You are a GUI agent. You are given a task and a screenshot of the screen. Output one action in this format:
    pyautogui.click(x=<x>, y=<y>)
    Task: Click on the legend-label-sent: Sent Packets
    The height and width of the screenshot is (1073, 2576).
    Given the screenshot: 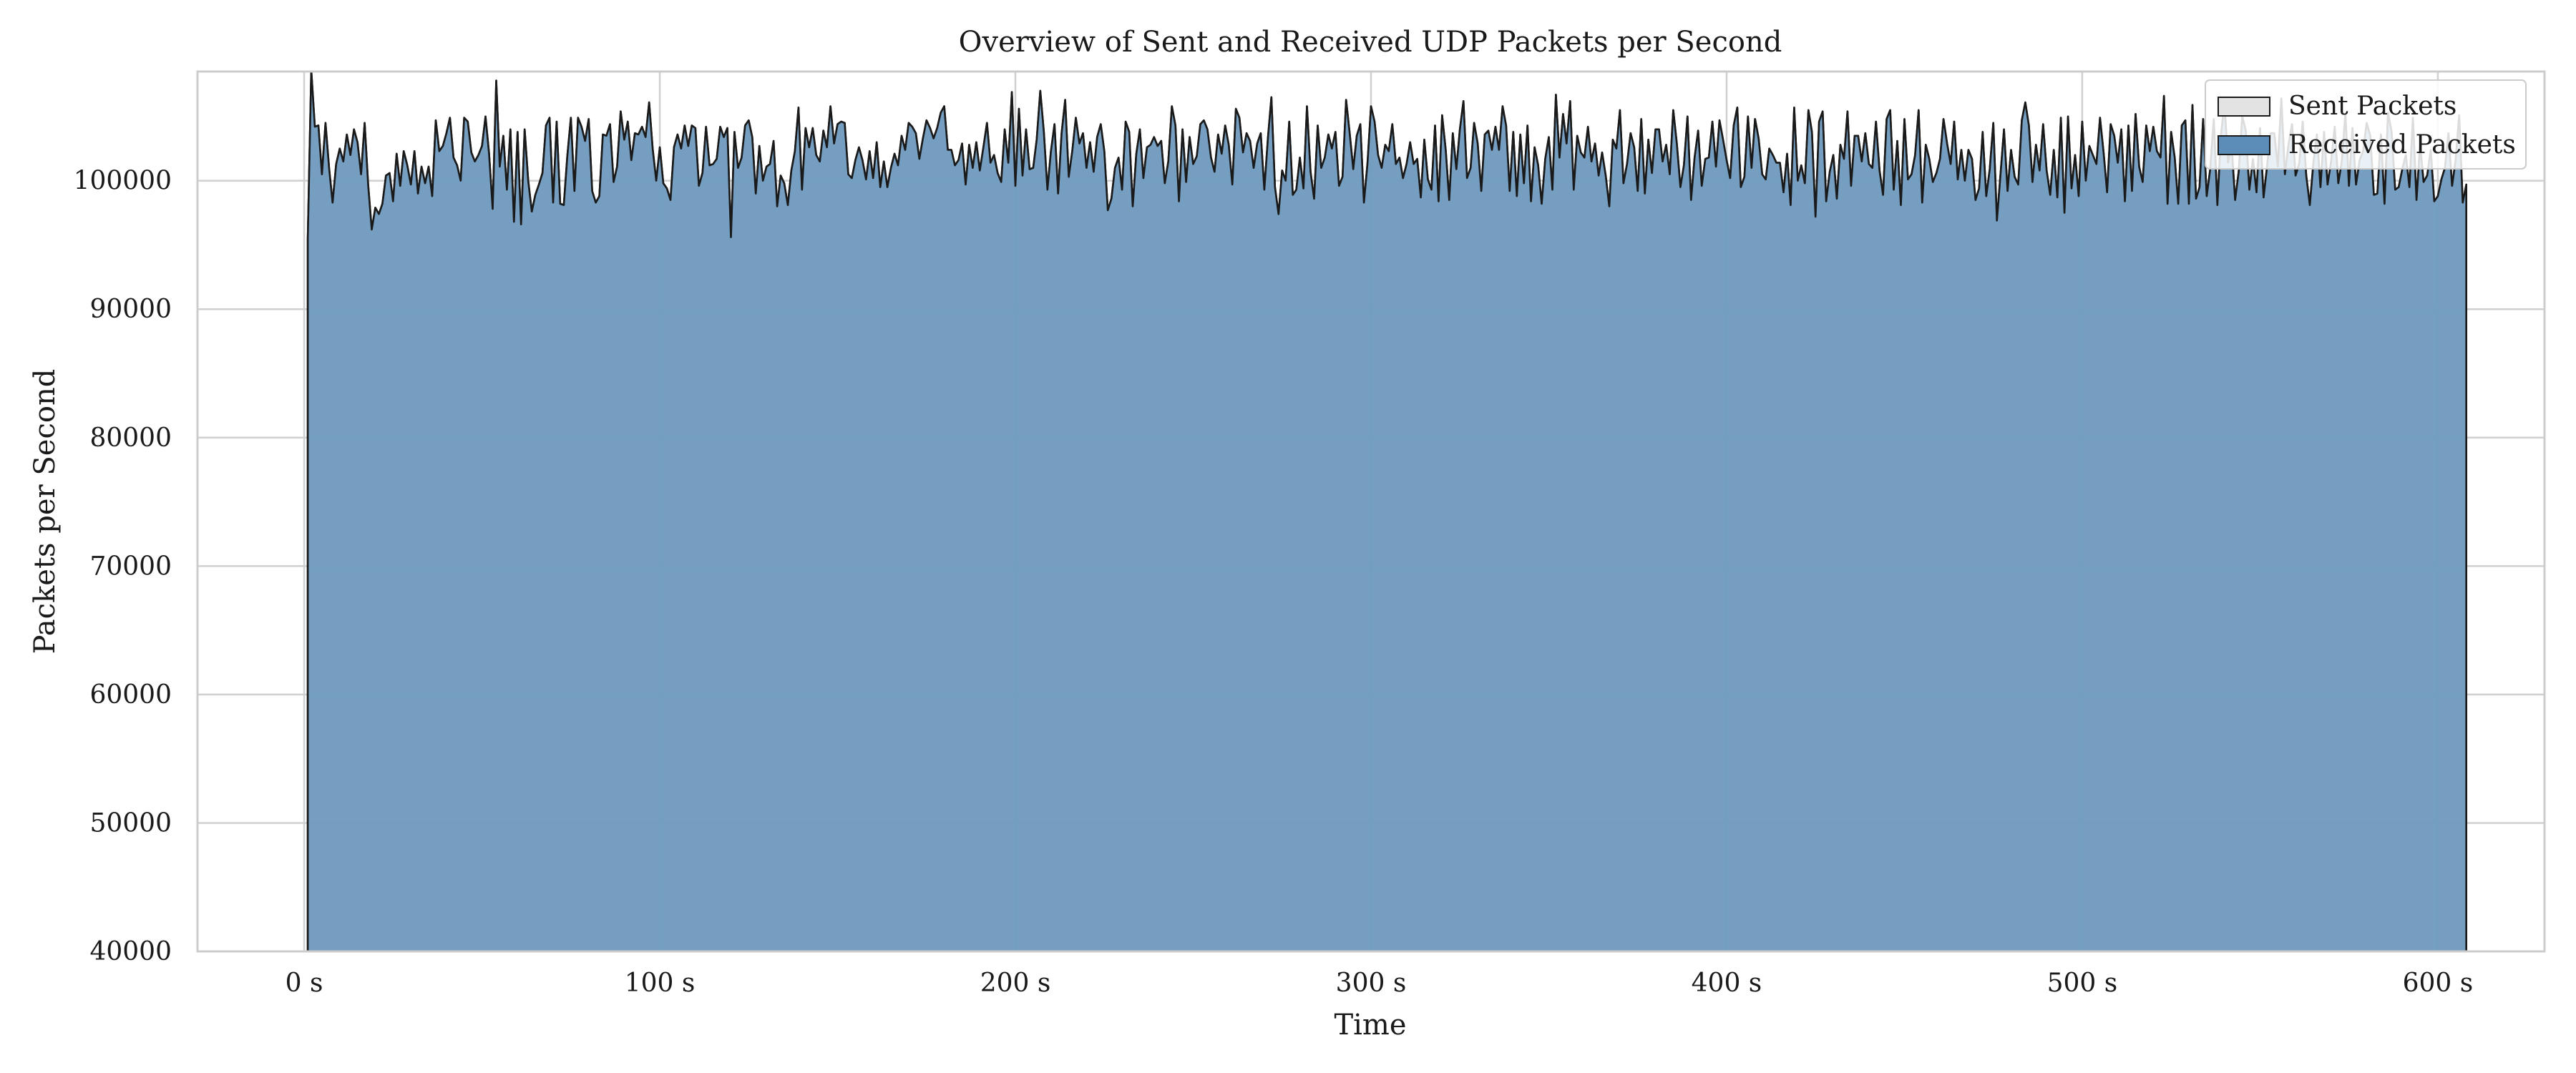 What is the action you would take?
    pyautogui.click(x=2372, y=106)
    